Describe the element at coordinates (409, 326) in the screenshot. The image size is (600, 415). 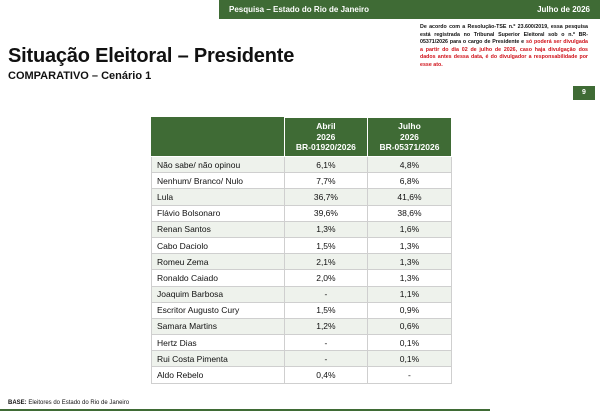
I see `value-julho: 0,6%` at that location.